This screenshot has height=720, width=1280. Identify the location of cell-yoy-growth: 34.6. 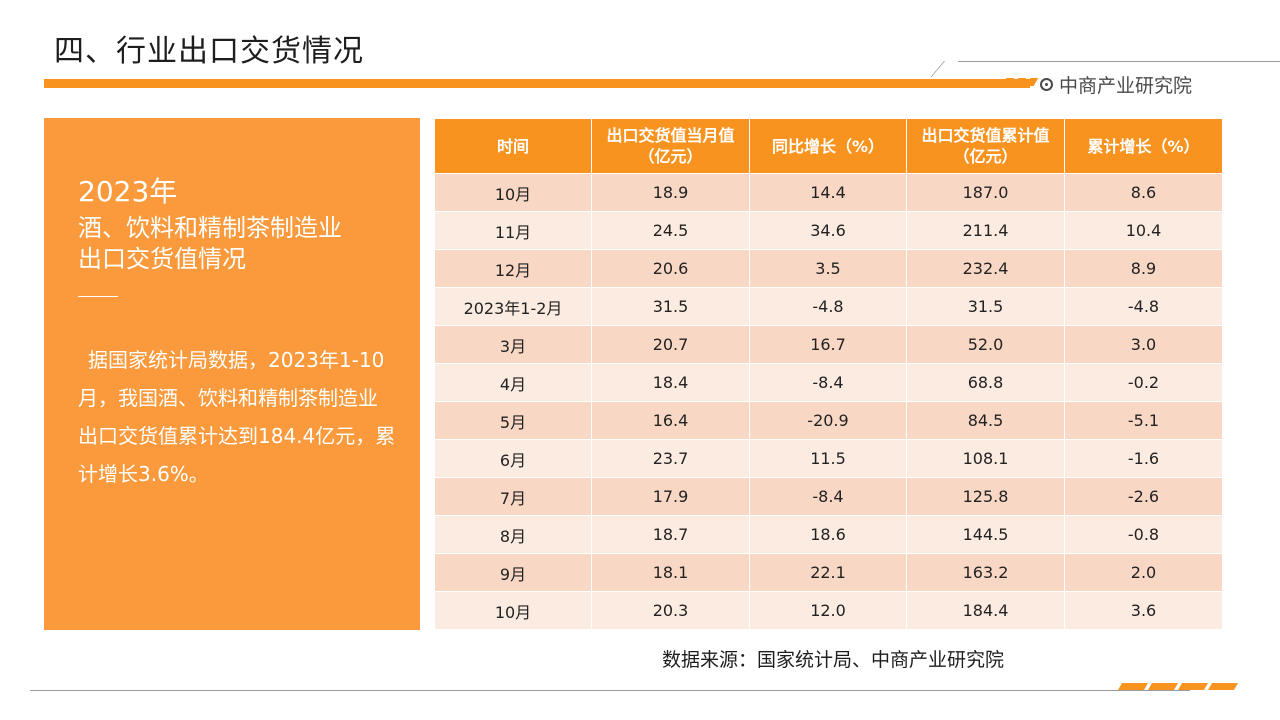
(828, 230).